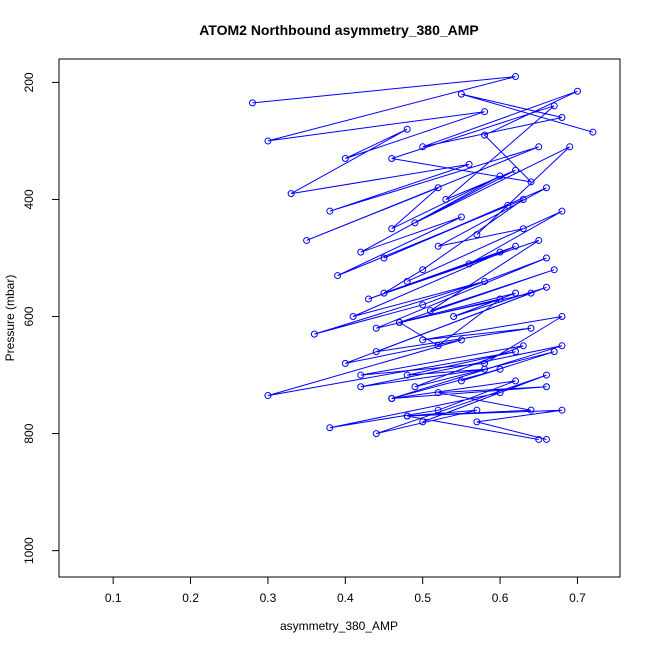 Image resolution: width=650 pixels, height=650 pixels. Describe the element at coordinates (113, 598) in the screenshot. I see `x-tick-label: 0.1` at that location.